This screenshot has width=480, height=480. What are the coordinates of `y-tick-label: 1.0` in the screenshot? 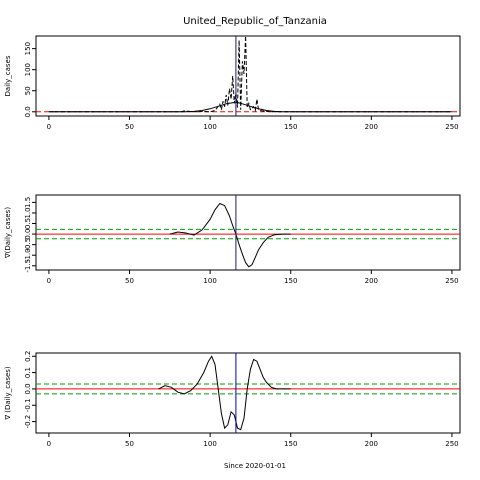 It's located at (28, 212).